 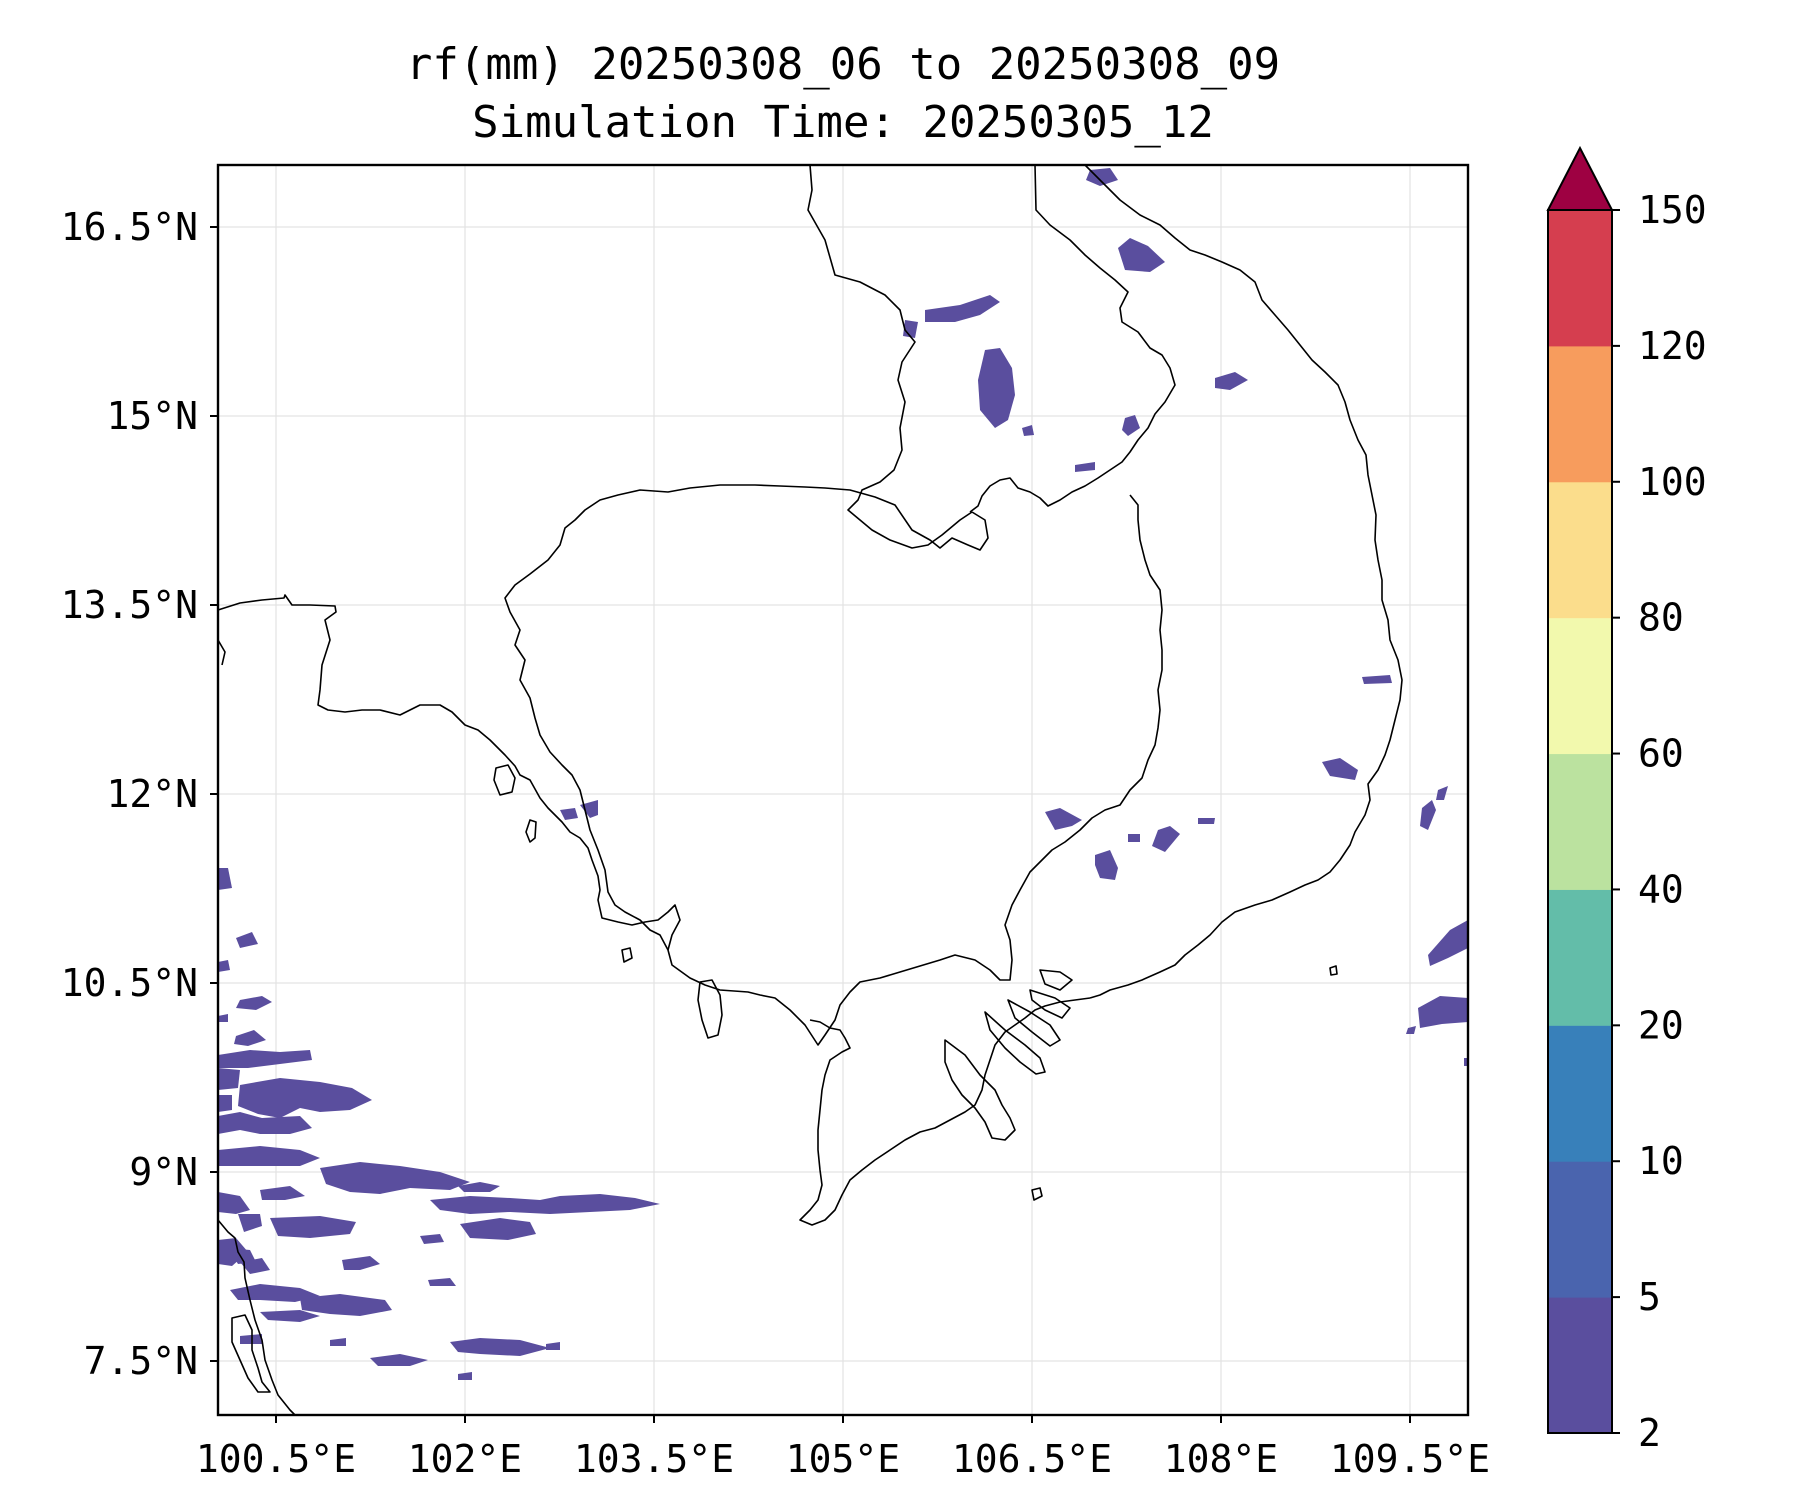 I want to click on latitude-ticks: 16.5°N 15°N 13.5°N 12°N 10.5°N 9°N 7.5°N, so click(x=139, y=794).